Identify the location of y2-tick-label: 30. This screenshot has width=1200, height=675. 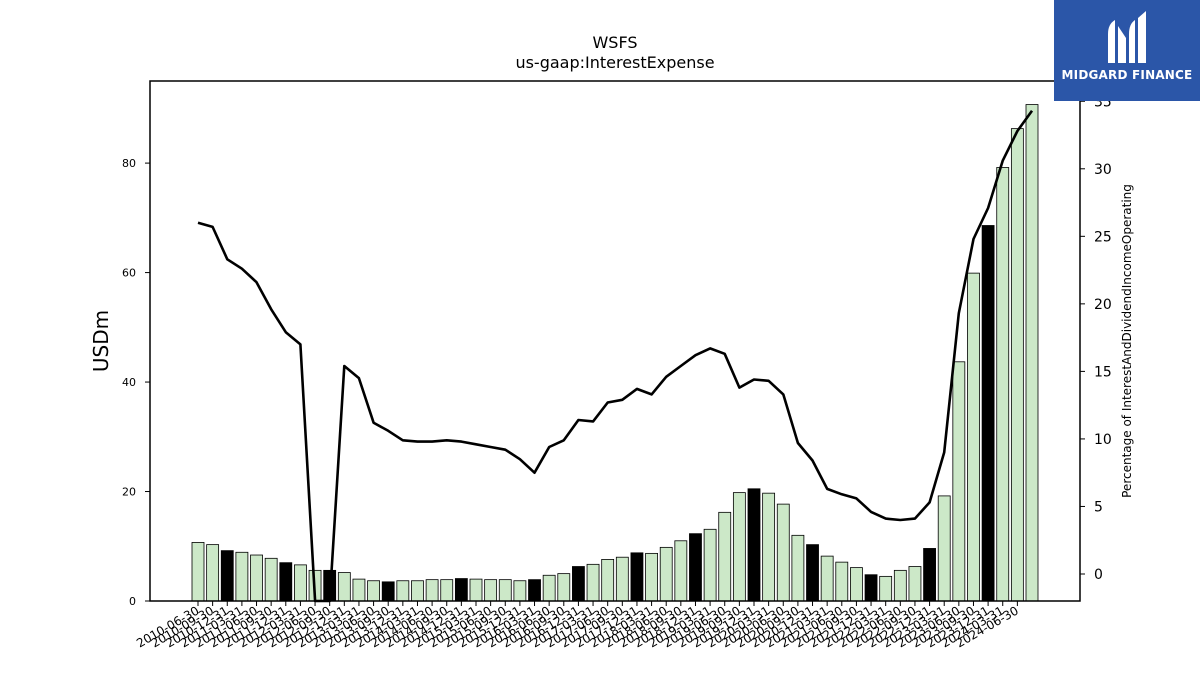
(1103, 170).